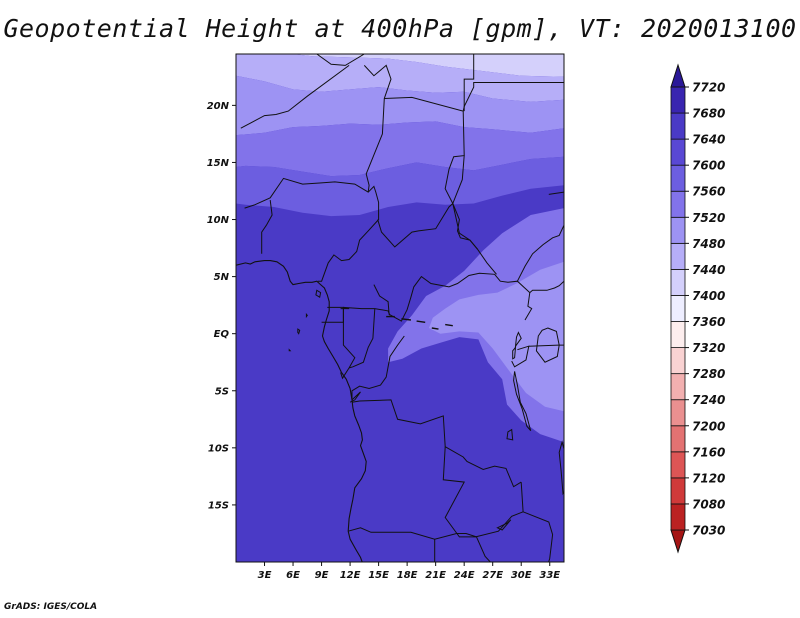  Describe the element at coordinates (708, 400) in the screenshot. I see `colorbar-label: 7240` at that location.